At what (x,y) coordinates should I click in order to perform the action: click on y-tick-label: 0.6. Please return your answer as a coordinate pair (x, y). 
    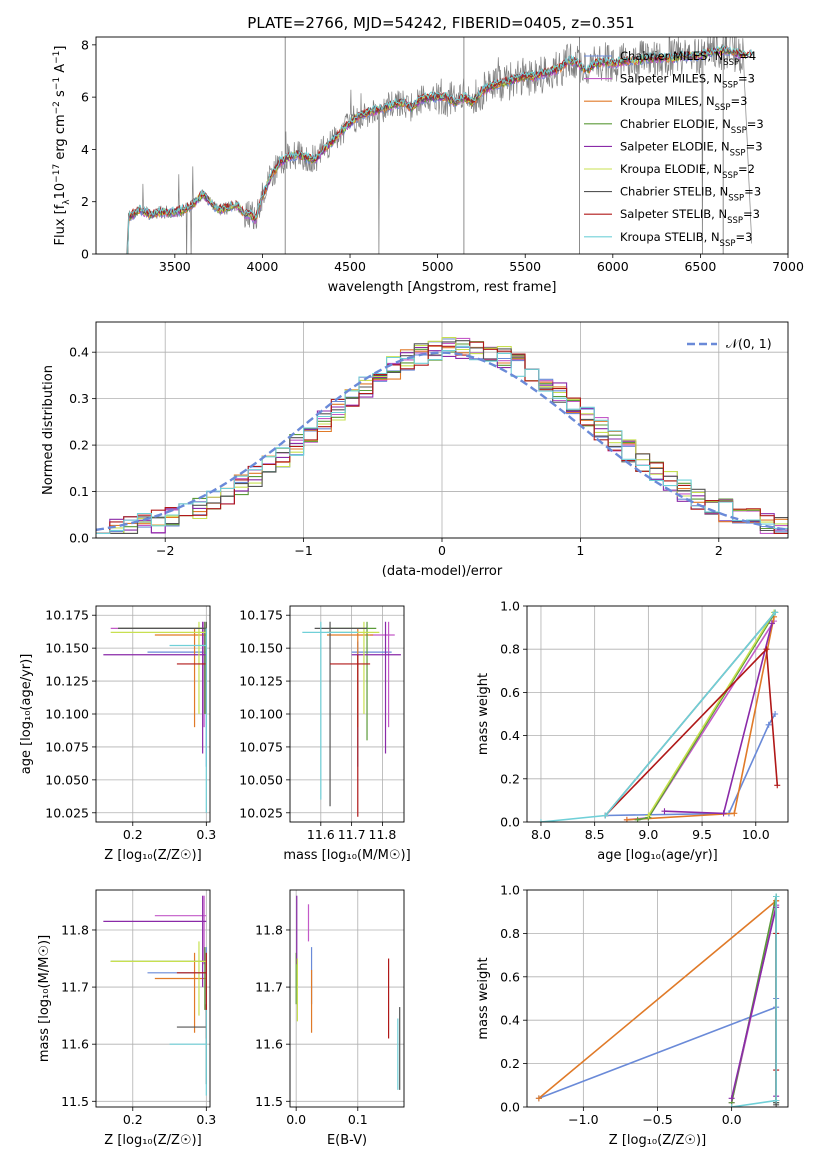
    Looking at the image, I should click on (510, 692).